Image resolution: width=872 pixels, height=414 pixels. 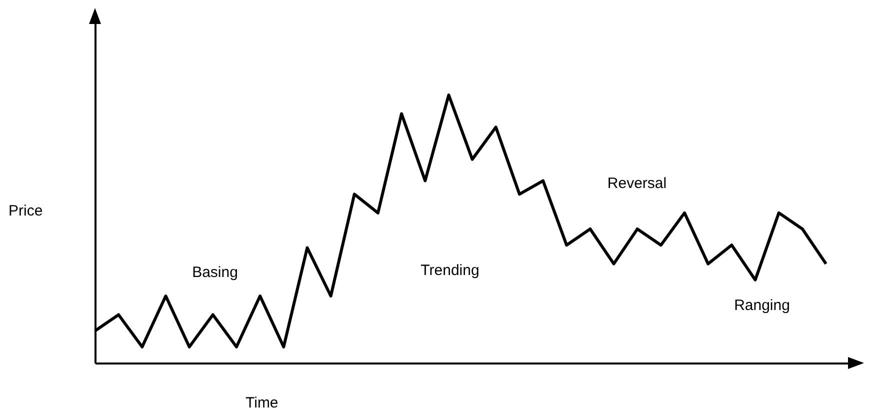 I want to click on annotation: Reversal, so click(x=637, y=183).